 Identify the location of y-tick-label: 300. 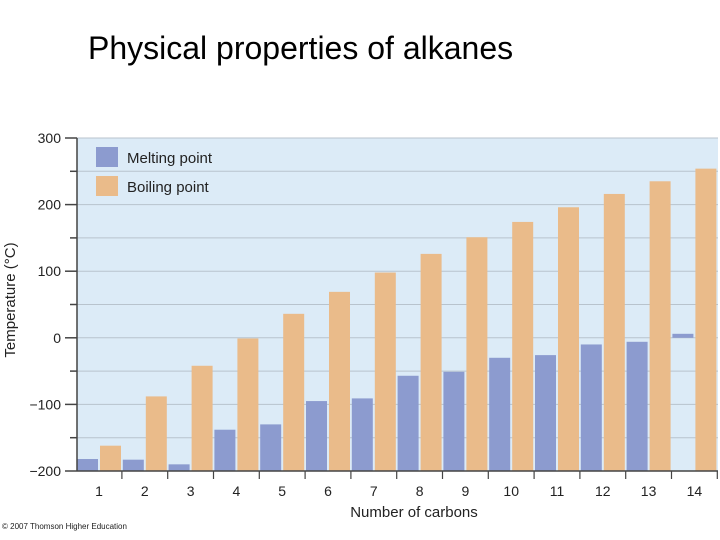
(50, 138).